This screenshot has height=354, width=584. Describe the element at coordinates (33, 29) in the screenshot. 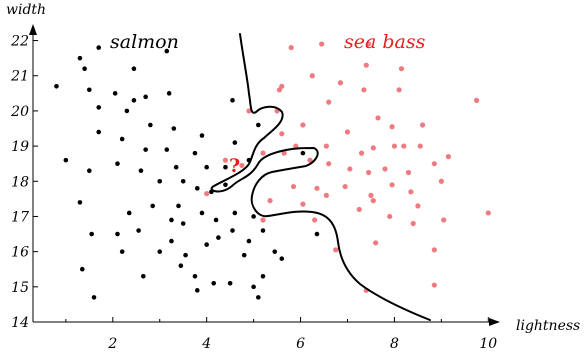

I see `y-axis-arrow-icon` at that location.